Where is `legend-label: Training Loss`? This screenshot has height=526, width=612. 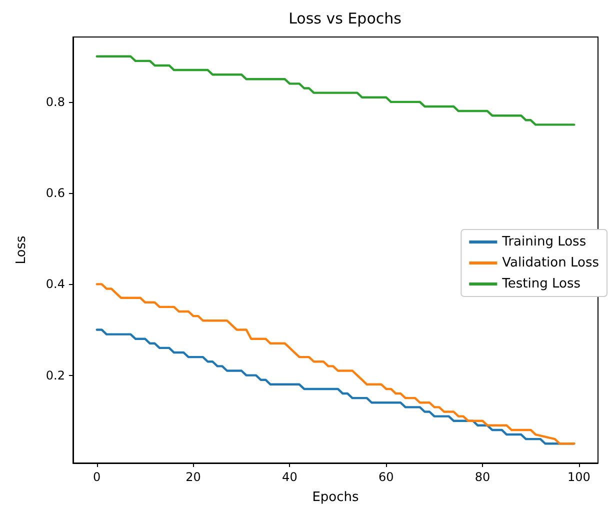
legend-label: Training Loss is located at coordinates (543, 242).